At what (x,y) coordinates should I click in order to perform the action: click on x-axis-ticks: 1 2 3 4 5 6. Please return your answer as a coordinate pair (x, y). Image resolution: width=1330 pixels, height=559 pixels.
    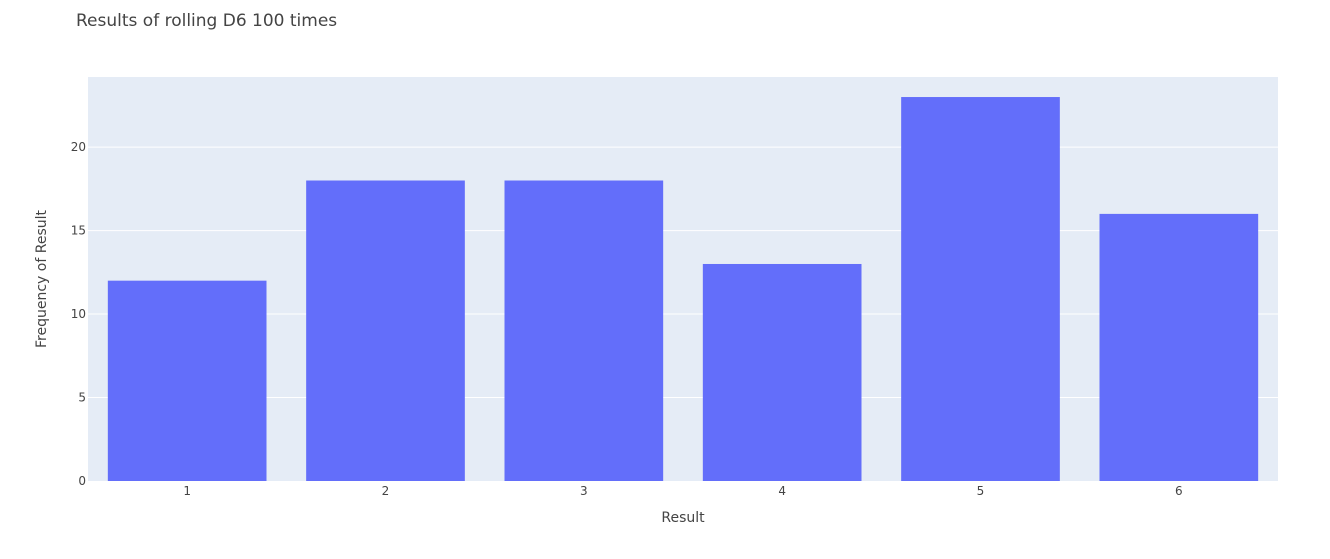
    Looking at the image, I should click on (682, 491).